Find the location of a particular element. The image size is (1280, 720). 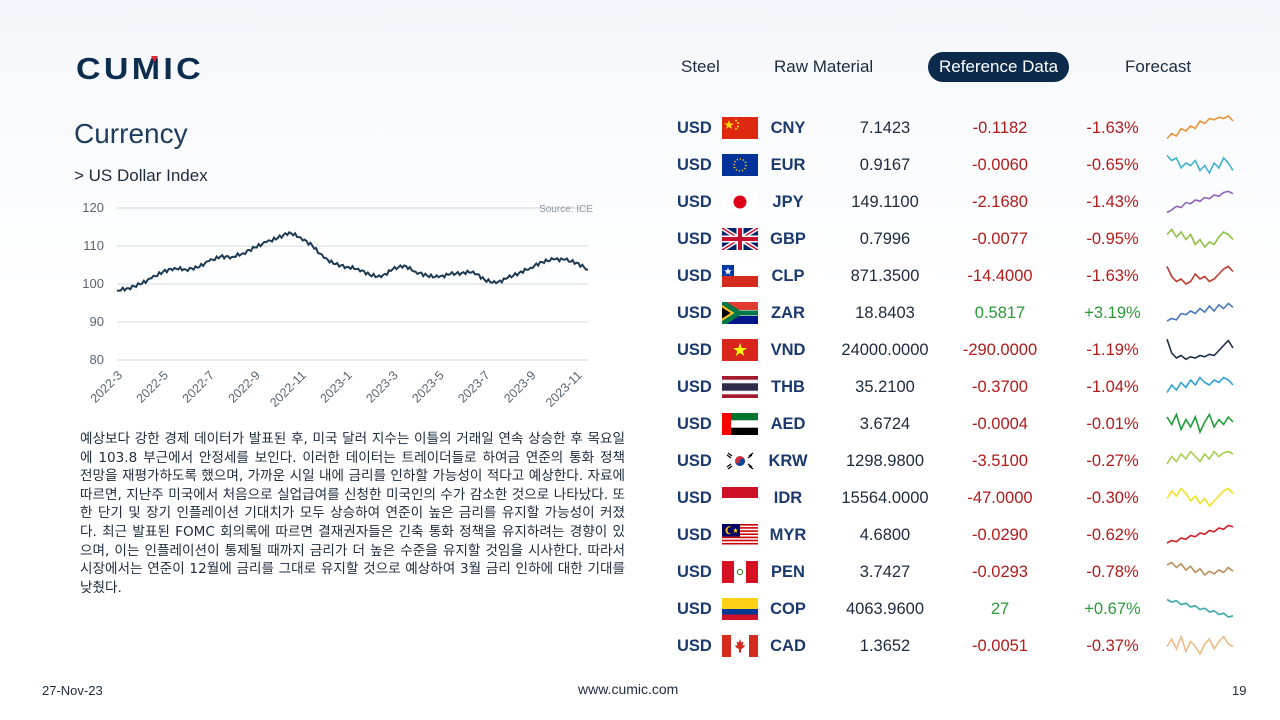

chart-y-tick-label: 100 is located at coordinates (93, 283).